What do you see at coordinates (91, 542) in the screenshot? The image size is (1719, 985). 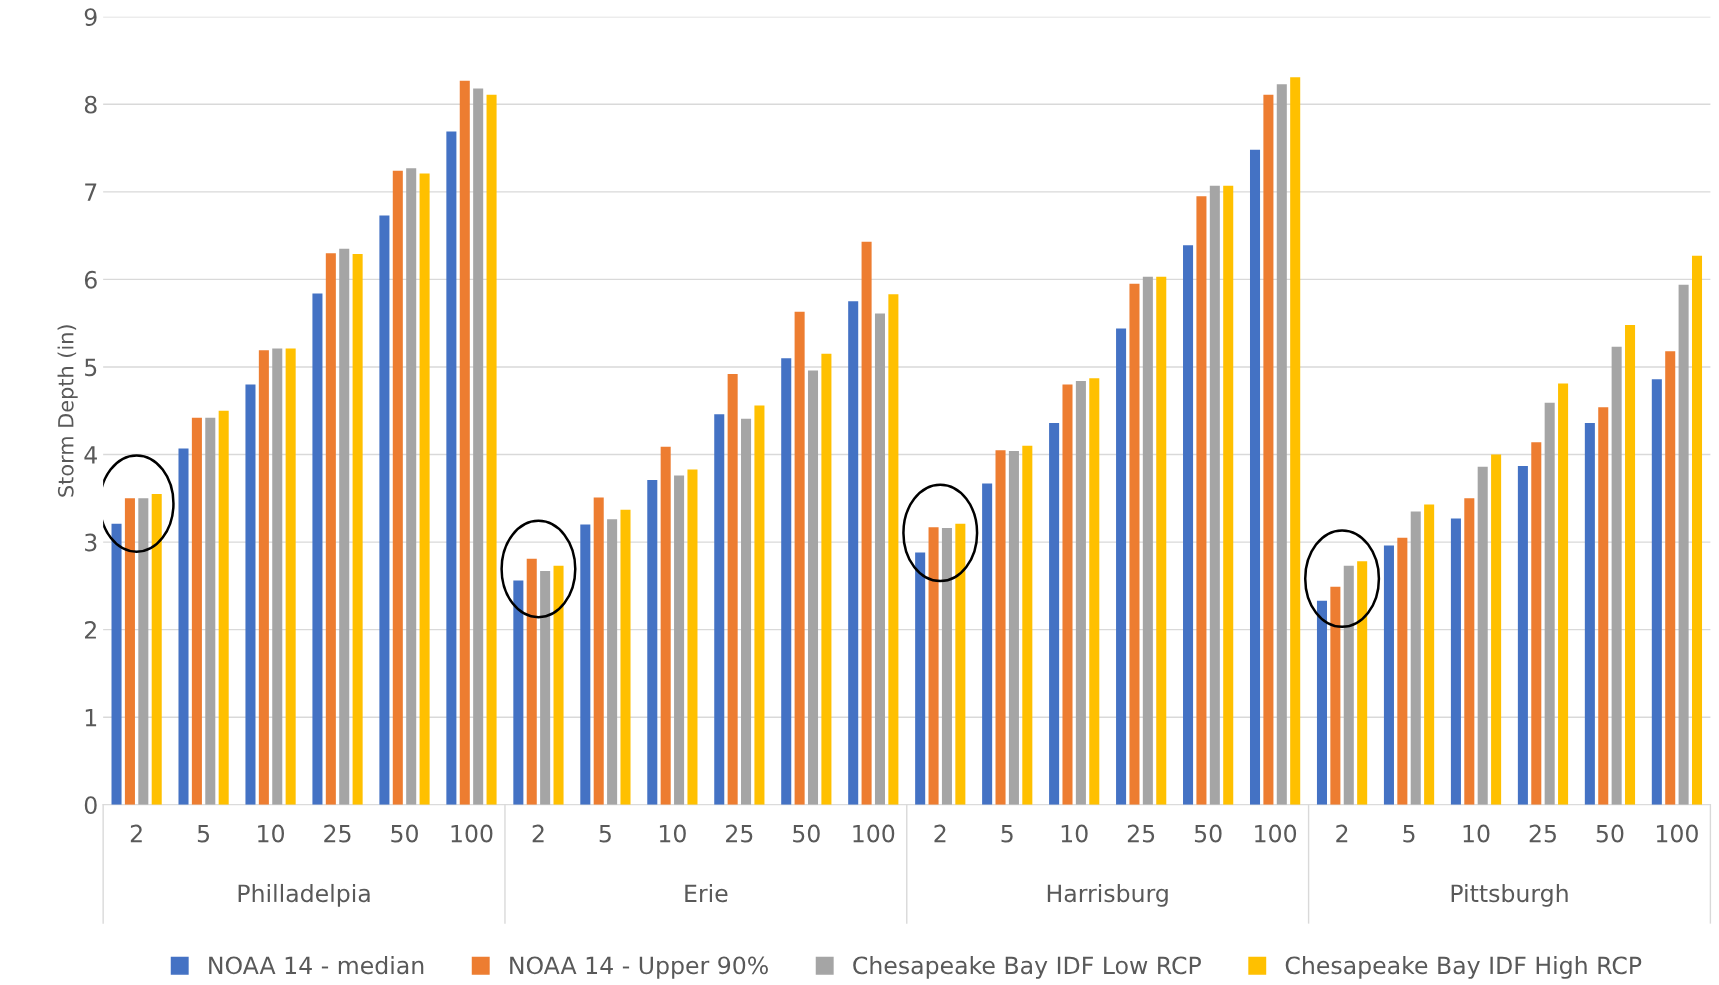 I see `y-tick-label: 3` at bounding box center [91, 542].